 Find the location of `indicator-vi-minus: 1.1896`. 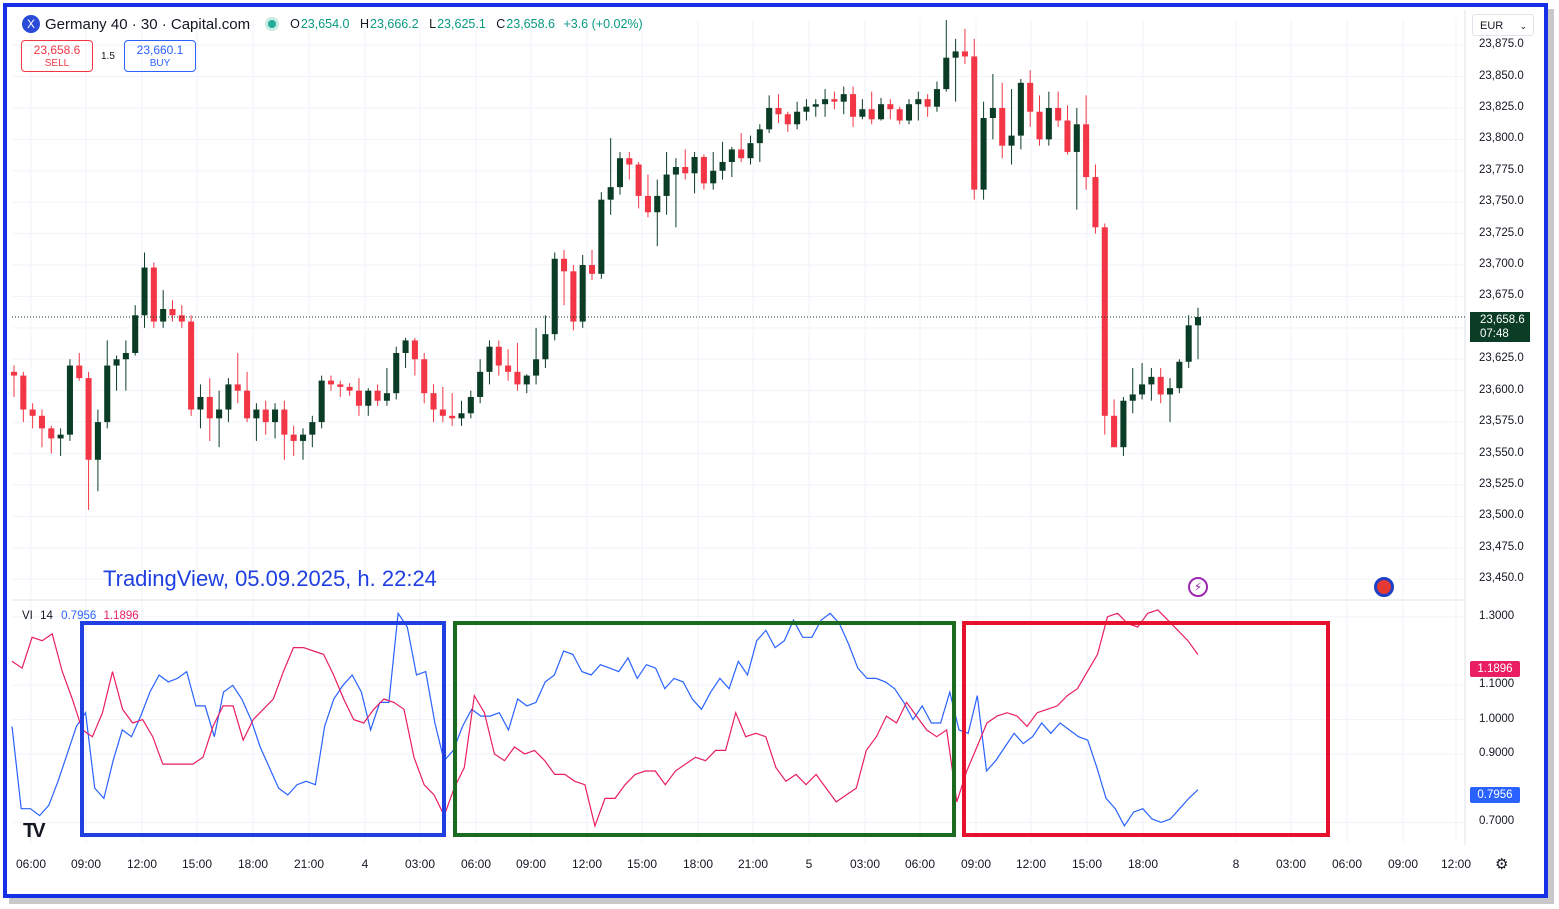

indicator-vi-minus: 1.1896 is located at coordinates (121, 616).